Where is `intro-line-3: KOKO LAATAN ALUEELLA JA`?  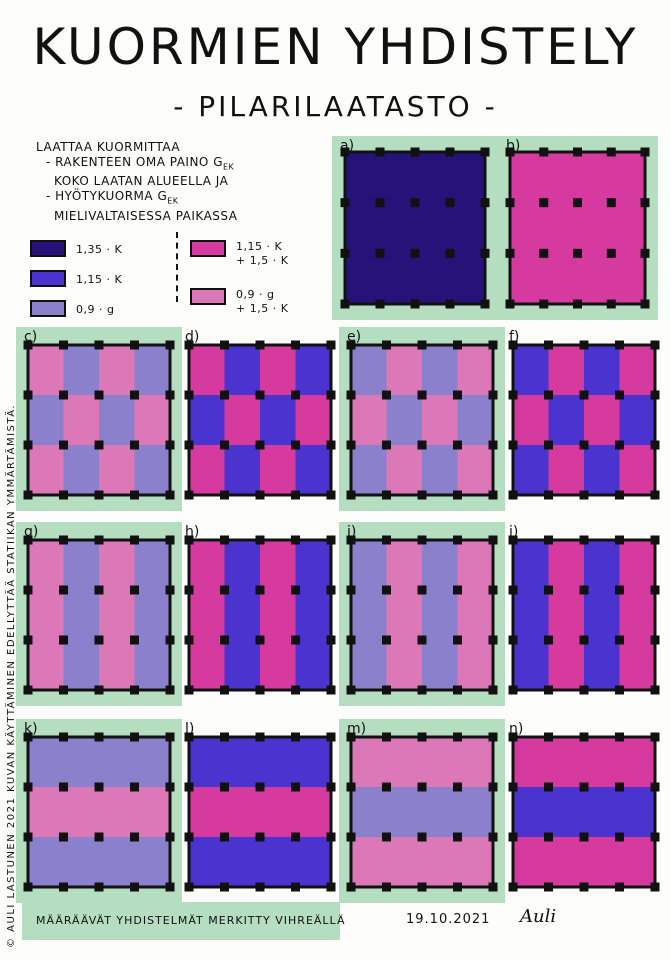
intro-line-3: KOKO LAATAN ALUEELLA JA is located at coordinates (141, 181).